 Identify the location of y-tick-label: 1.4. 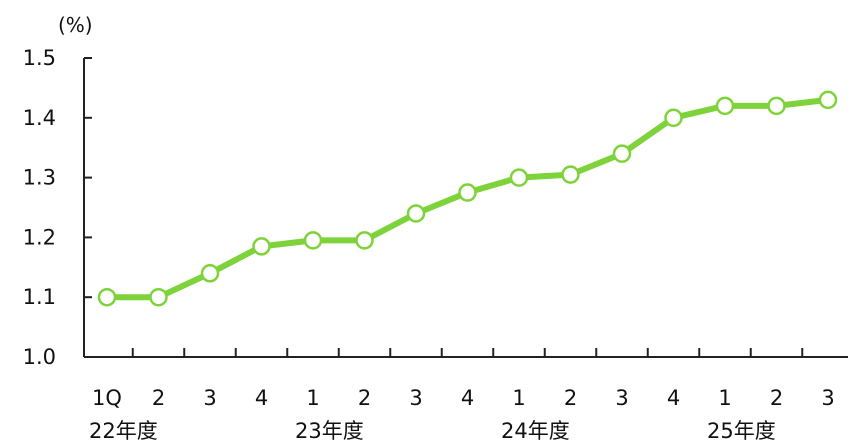
(39, 118).